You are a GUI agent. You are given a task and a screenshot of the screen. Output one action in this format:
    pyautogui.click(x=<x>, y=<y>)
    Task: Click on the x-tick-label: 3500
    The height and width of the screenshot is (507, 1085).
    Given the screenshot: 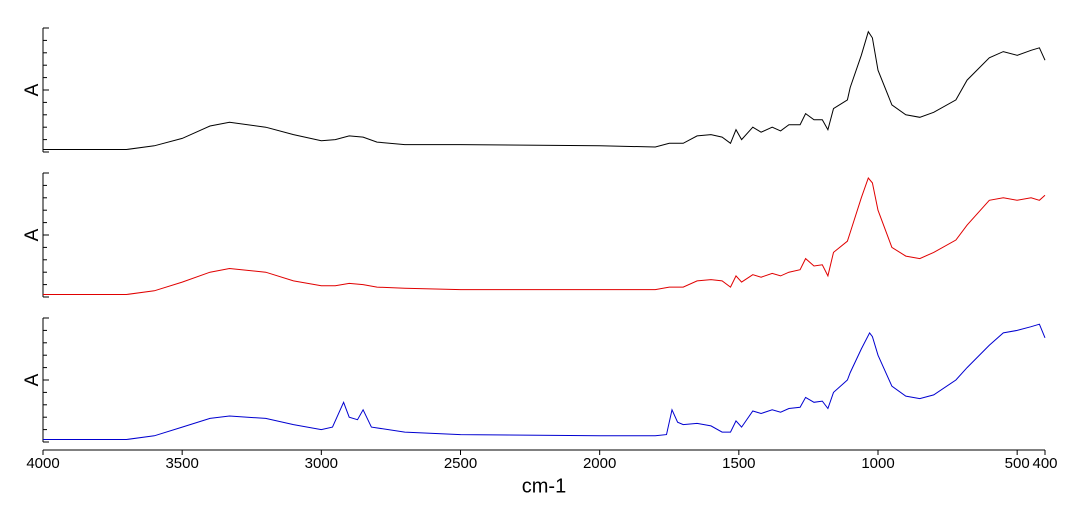 What is the action you would take?
    pyautogui.click(x=181, y=463)
    